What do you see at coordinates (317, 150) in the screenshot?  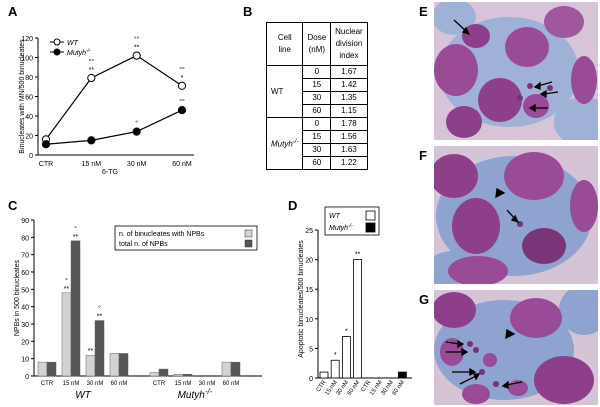 I see `table-row: 30 1.63` at bounding box center [317, 150].